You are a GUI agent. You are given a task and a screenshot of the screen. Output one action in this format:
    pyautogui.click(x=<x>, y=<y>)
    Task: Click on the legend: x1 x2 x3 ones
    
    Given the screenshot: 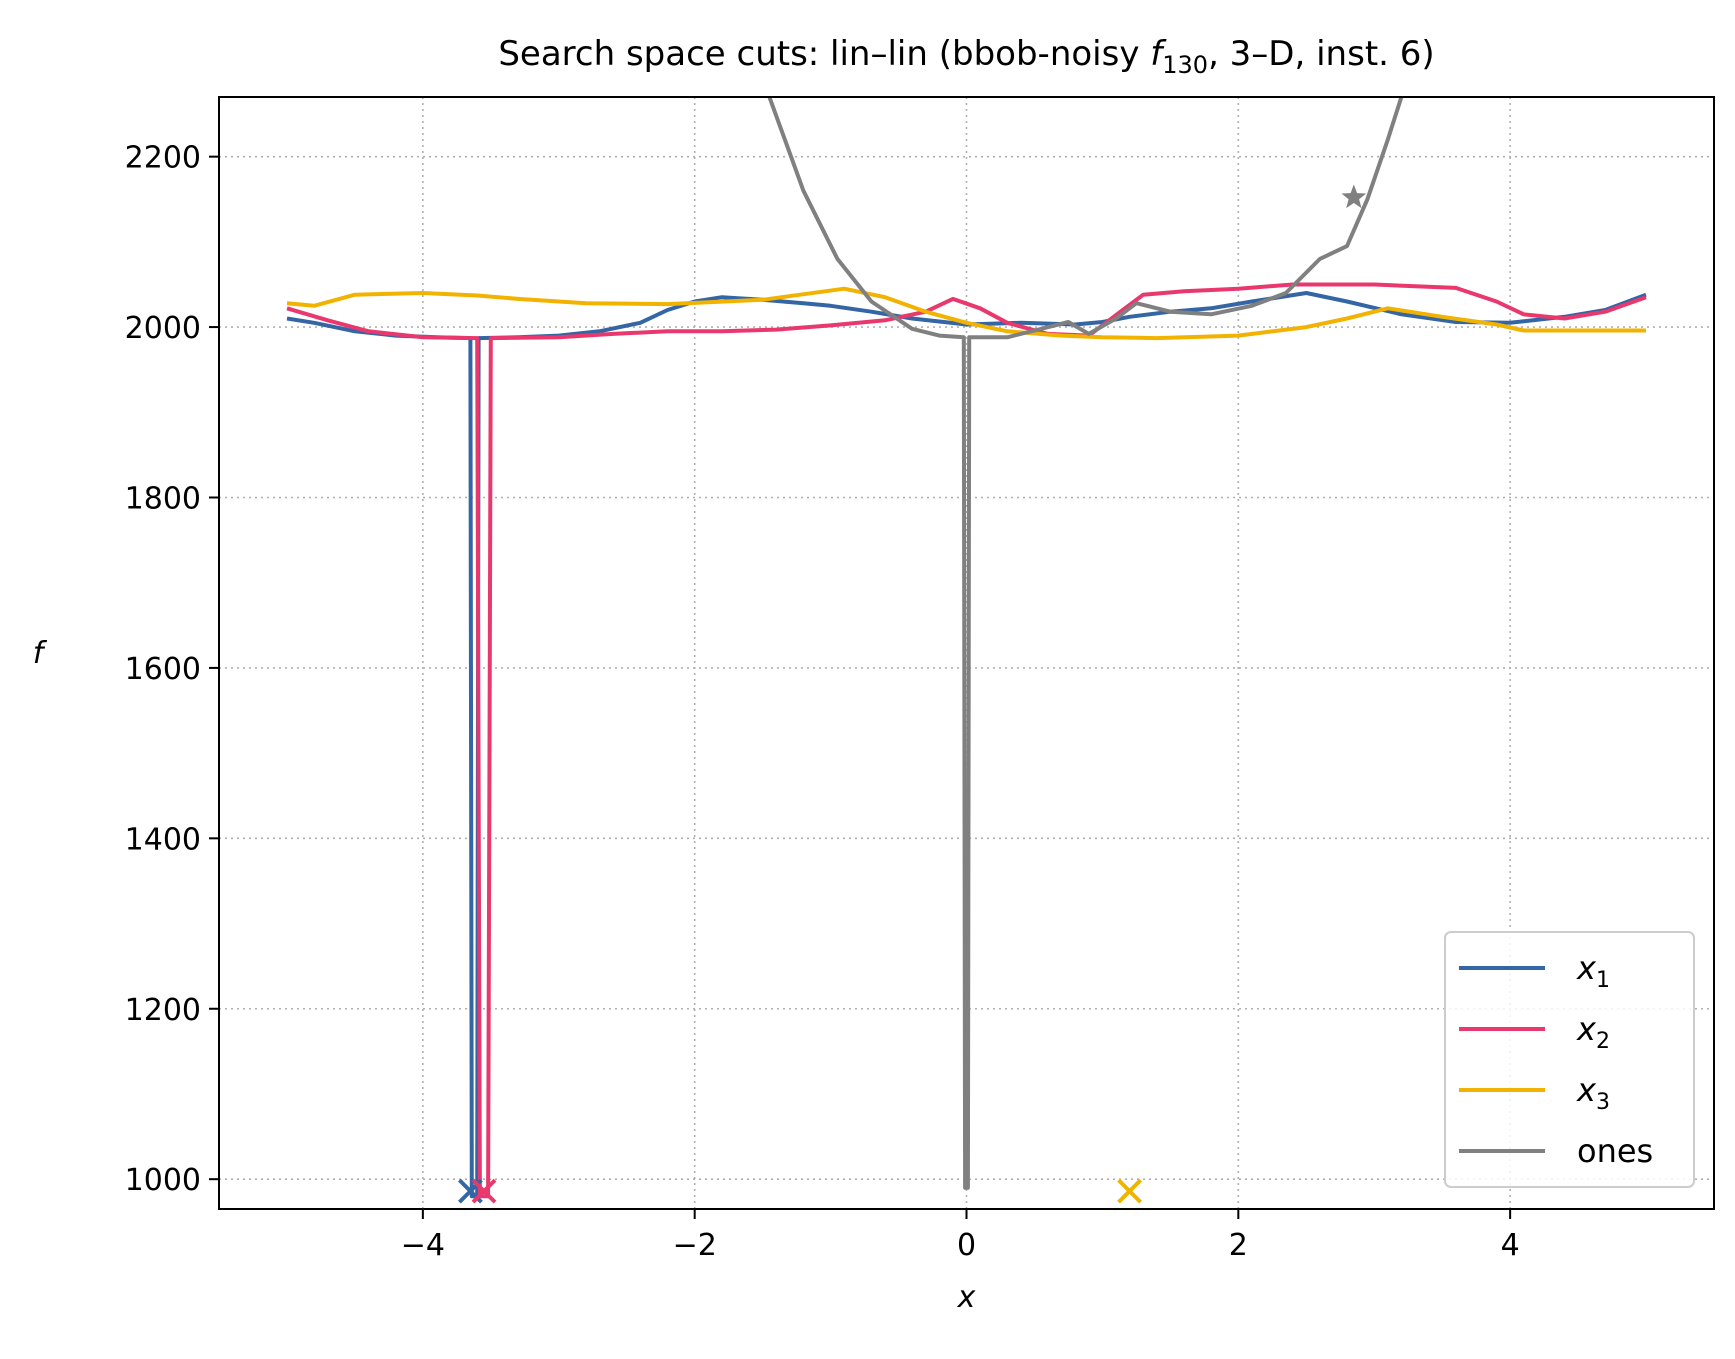 What is the action you would take?
    pyautogui.click(x=1569, y=1059)
    